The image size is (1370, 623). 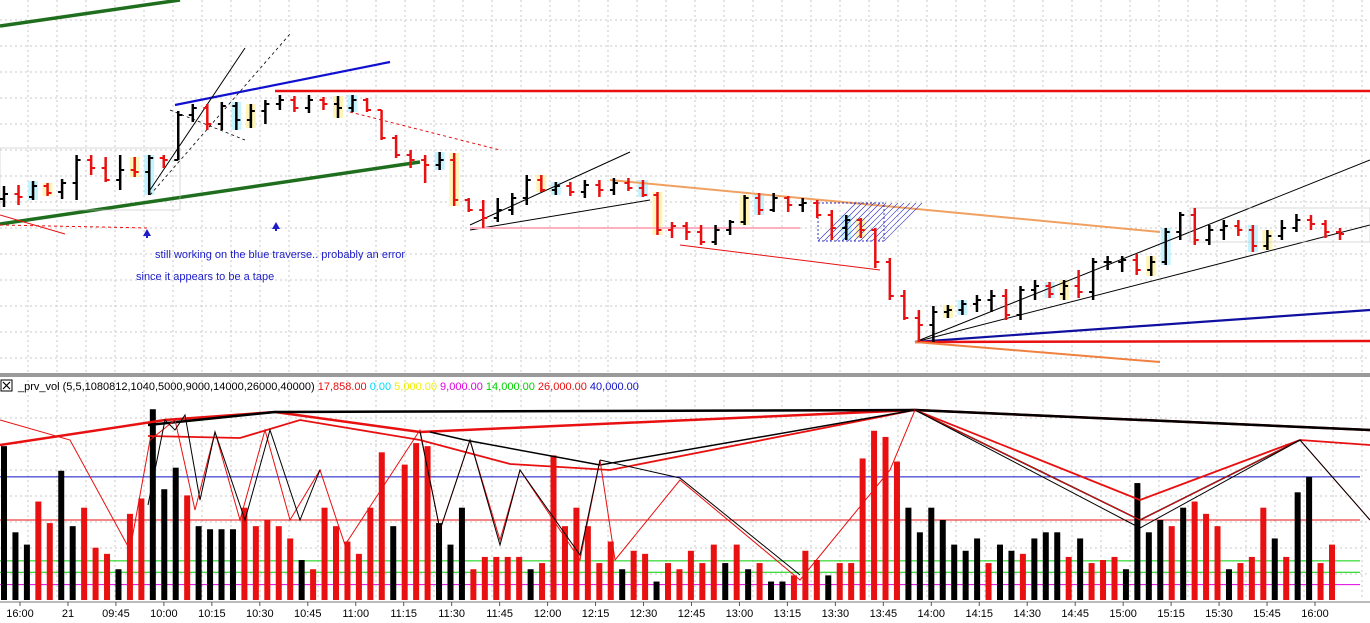 I want to click on x-tick-label: 11:30, so click(x=451, y=614).